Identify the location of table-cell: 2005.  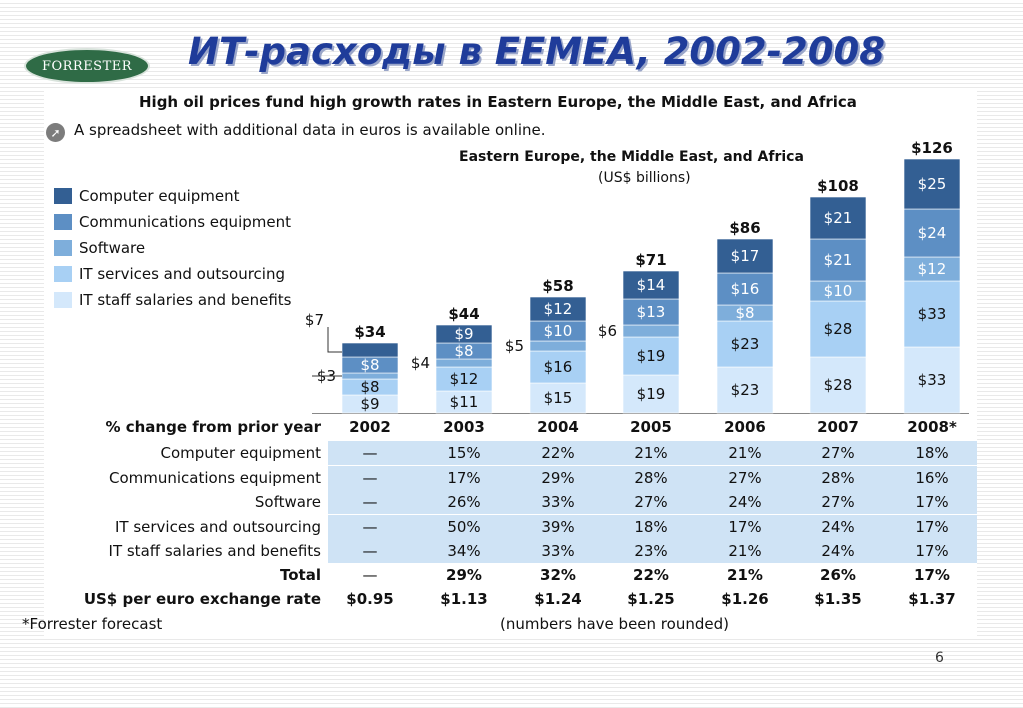
(651, 427).